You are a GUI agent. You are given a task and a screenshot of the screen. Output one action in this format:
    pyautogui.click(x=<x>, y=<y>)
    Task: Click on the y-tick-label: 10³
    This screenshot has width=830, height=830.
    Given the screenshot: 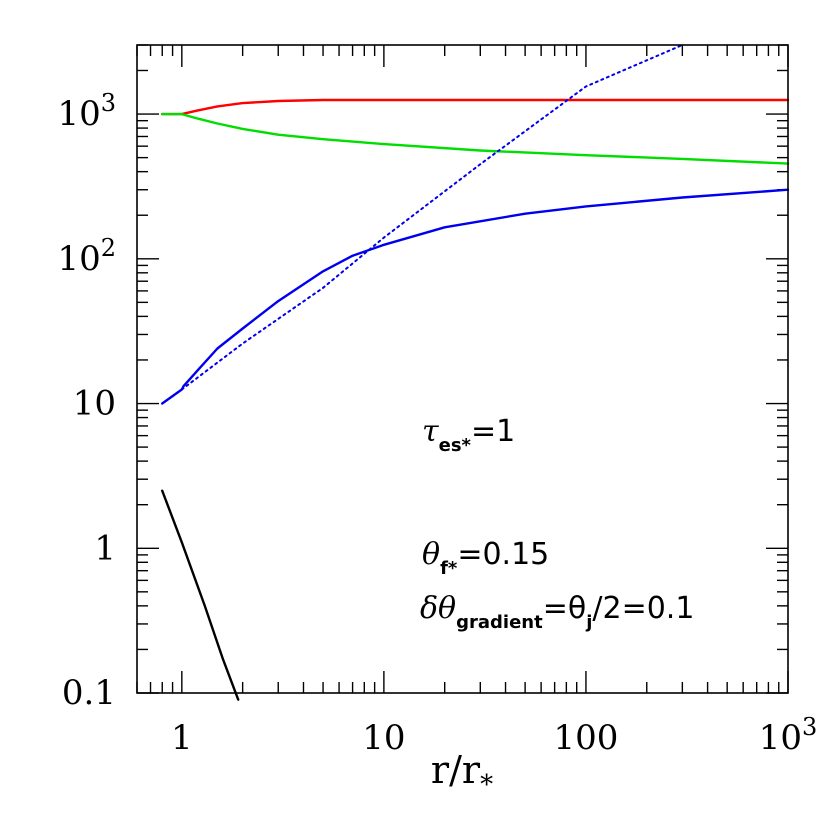 What is the action you would take?
    pyautogui.click(x=86, y=111)
    